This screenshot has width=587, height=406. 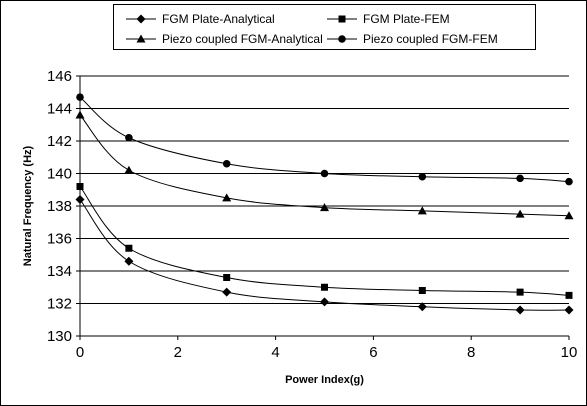 I want to click on y-tick-label: 132, so click(x=59, y=304).